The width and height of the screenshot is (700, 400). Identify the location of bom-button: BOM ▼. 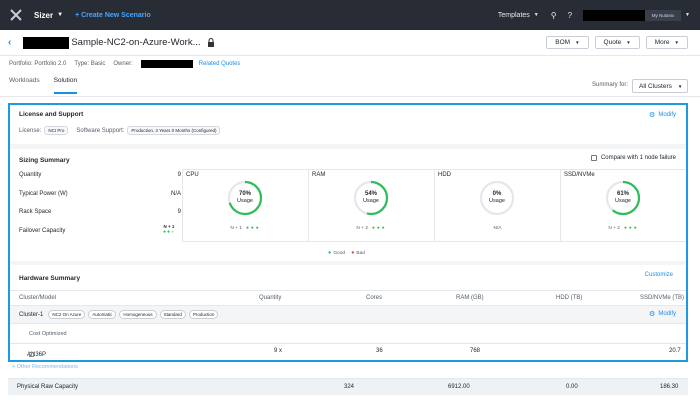
(567, 42).